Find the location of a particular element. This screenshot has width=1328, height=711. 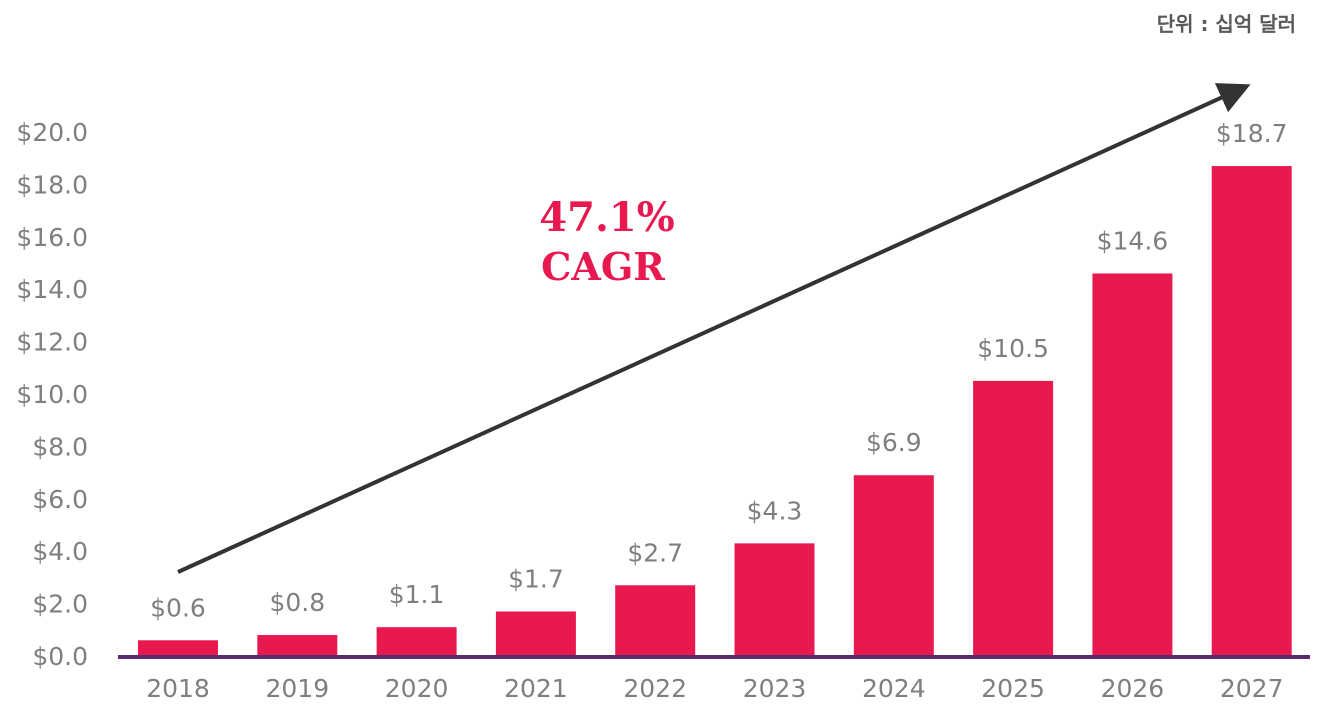

x-tick-label: 2027 is located at coordinates (1252, 688).